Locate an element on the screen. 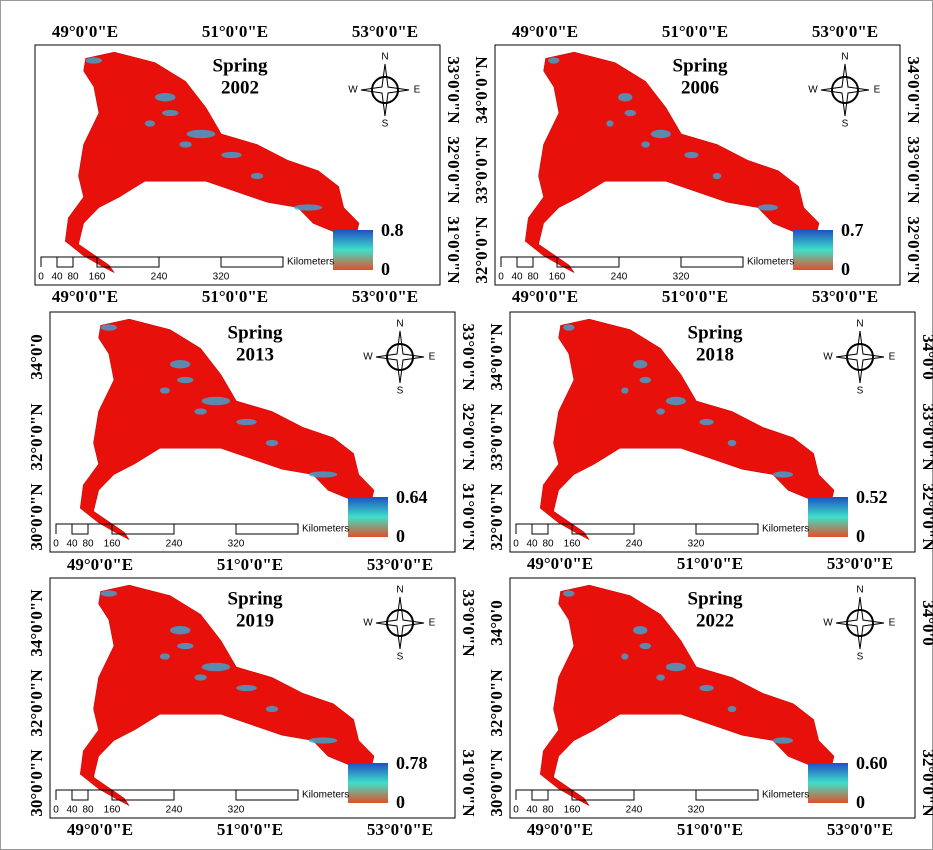 This screenshot has height=850, width=933. lat-label: 33°0'0"N is located at coordinates (468, 623).